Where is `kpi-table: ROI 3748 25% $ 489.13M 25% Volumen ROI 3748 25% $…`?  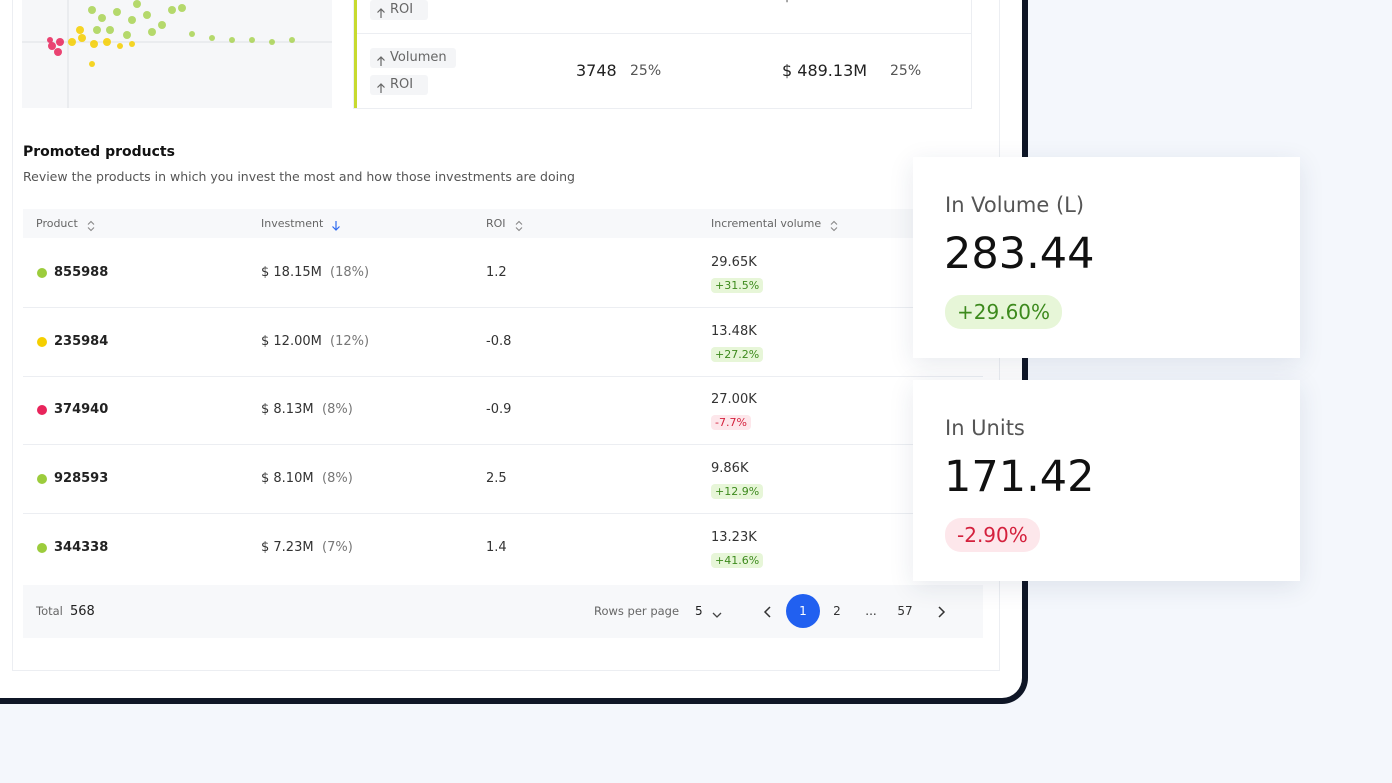
kpi-table: ROI 3748 25% $ 489.13M 25% Volumen ROI 3748 25% $… is located at coordinates (662, 54).